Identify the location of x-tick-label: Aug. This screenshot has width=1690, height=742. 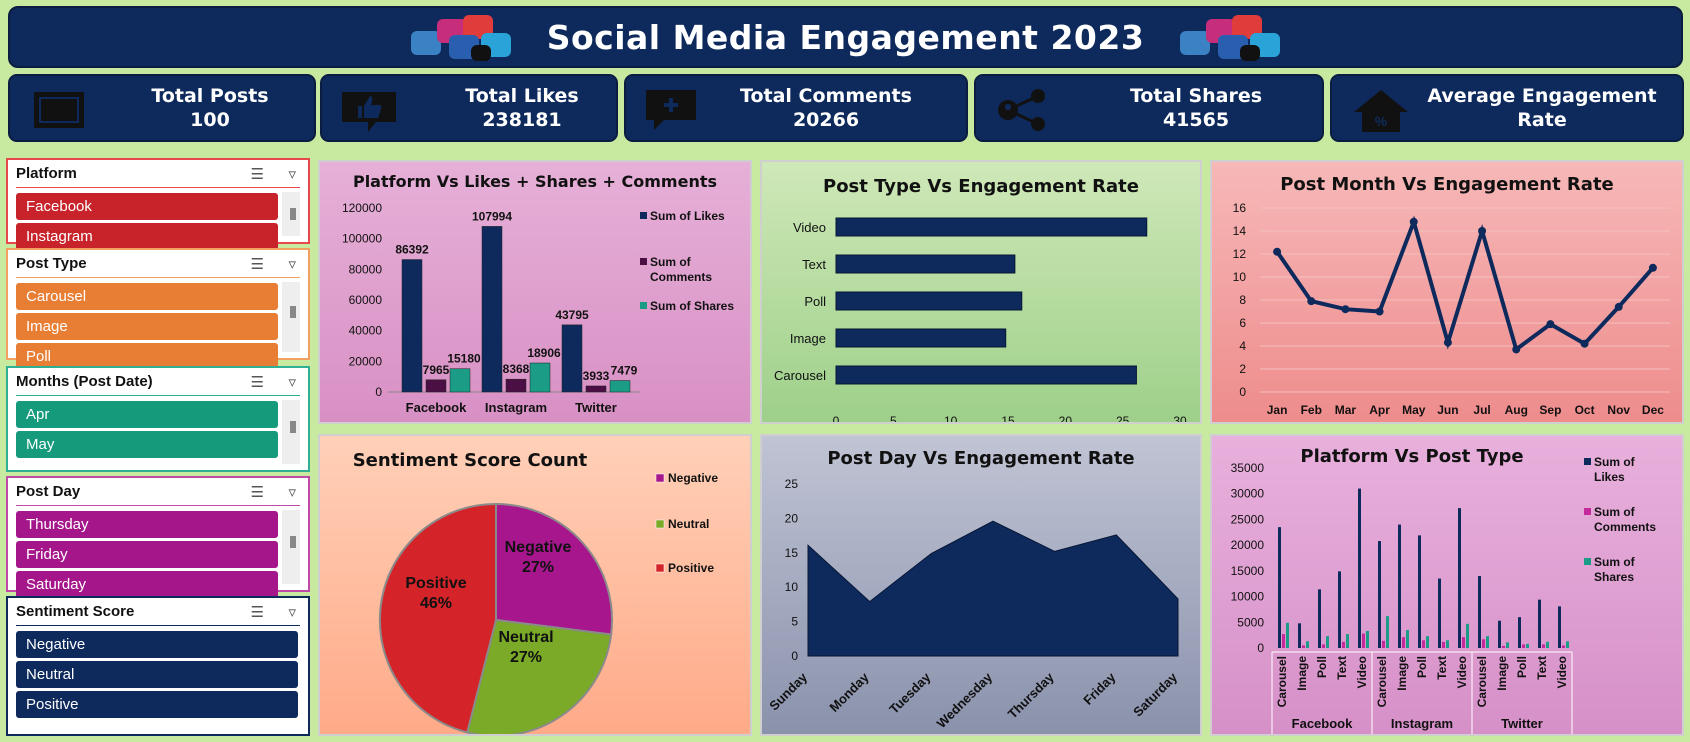
(1516, 410).